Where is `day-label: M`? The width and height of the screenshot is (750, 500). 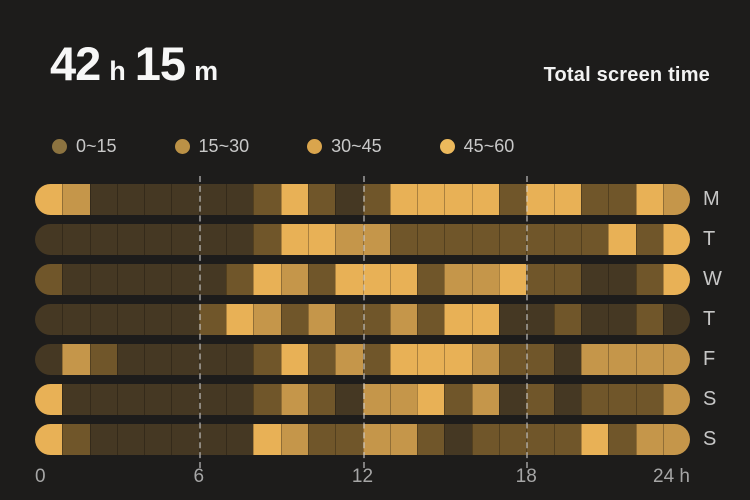
day-label: M is located at coordinates (711, 199).